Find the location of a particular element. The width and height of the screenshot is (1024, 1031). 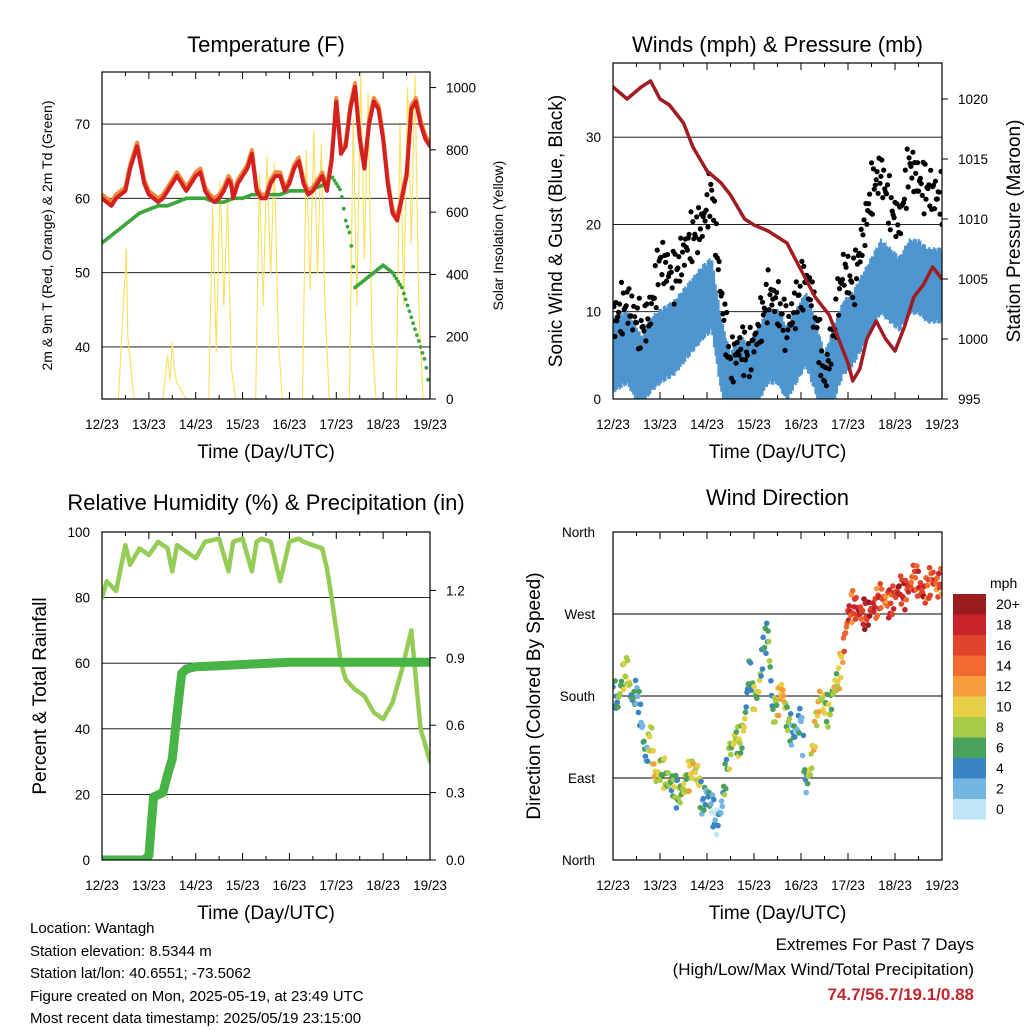

y2-tick-label: 600 is located at coordinates (457, 212).